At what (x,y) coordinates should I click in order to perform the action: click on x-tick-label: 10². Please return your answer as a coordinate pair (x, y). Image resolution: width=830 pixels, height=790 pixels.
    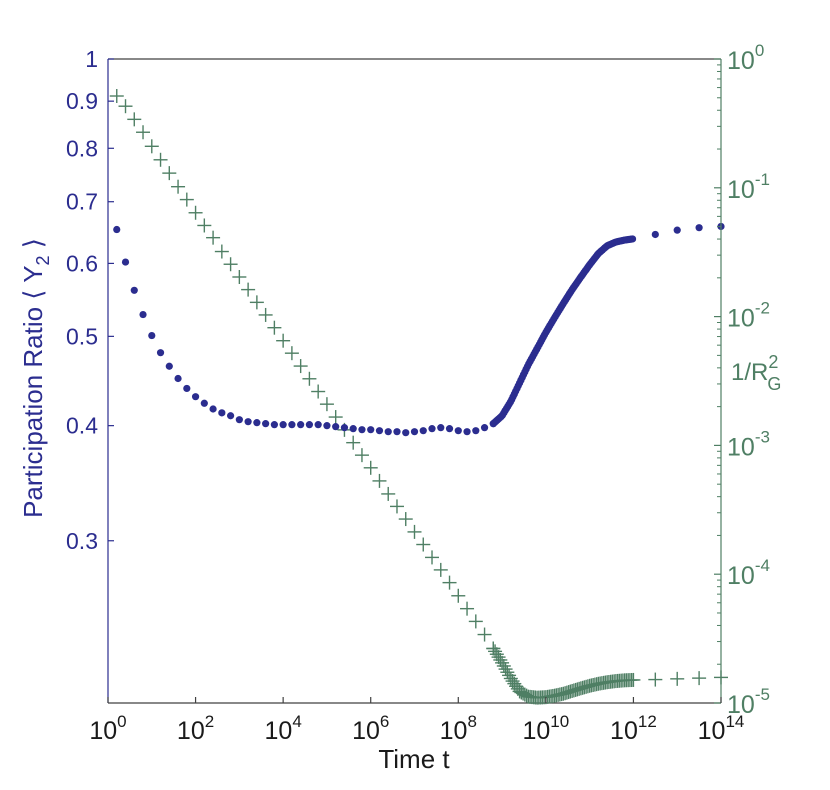
    Looking at the image, I should click on (195, 728).